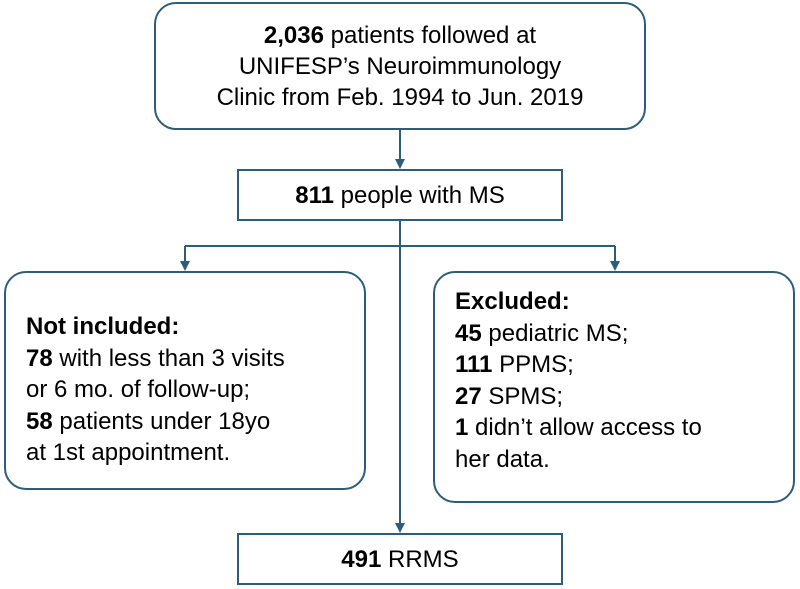 This screenshot has height=589, width=800. I want to click on excluded-item-2: 111 PPMS;, so click(514, 364).